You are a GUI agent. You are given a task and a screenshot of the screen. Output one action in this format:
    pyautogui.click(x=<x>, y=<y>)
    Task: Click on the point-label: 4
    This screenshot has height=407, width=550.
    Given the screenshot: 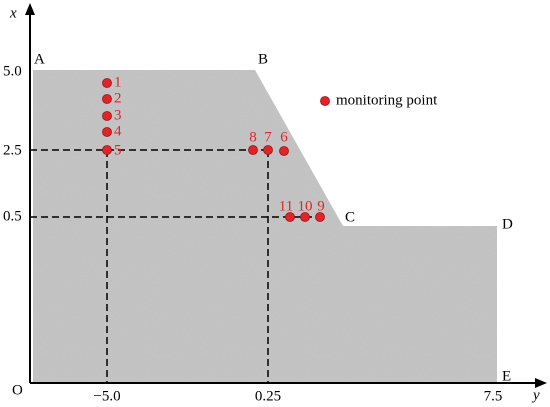 What is the action you would take?
    pyautogui.click(x=118, y=131)
    